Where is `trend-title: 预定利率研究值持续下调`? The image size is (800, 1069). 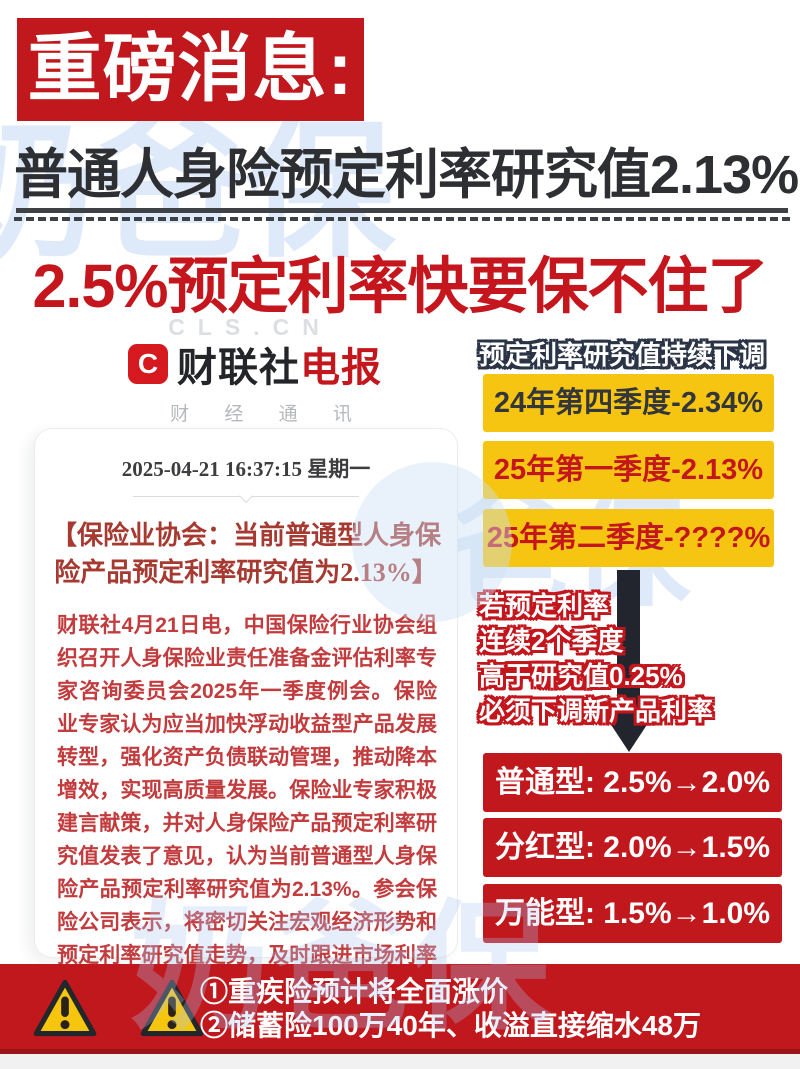
trend-title: 预定利率研究值持续下调 is located at coordinates (622, 355).